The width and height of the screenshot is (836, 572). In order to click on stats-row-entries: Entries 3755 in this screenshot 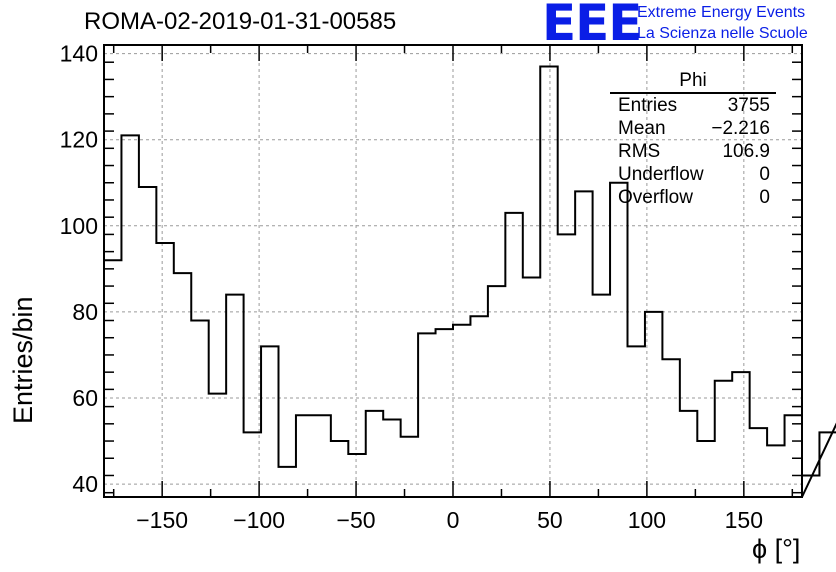, I will do `click(693, 105)`.